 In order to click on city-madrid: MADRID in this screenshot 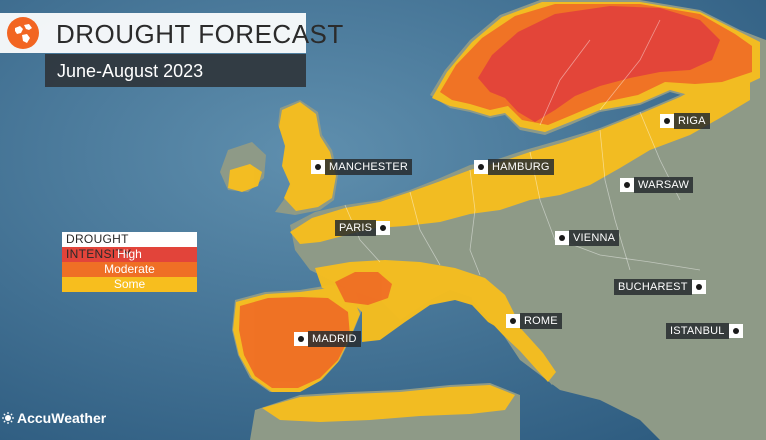, I will do `click(327, 339)`.